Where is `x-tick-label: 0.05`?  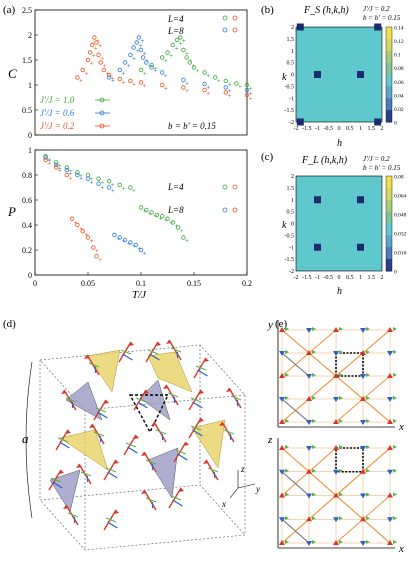 x-tick-label: 0.05 is located at coordinates (88, 283).